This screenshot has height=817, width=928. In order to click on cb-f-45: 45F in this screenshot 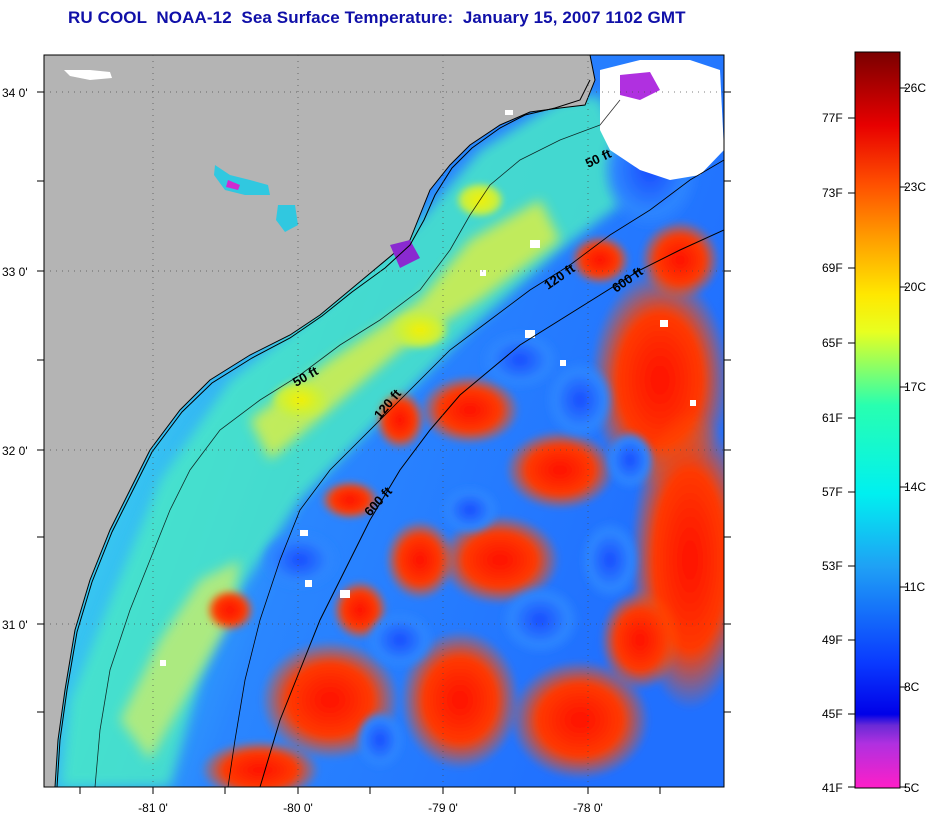, I will do `click(832, 714)`.